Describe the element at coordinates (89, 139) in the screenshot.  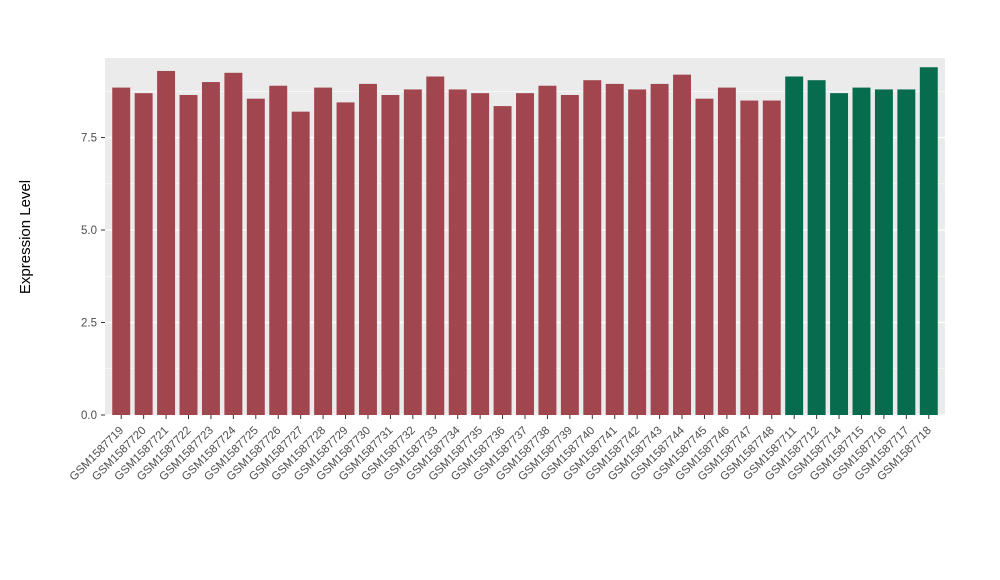
I see `y-tick-label: 7.5` at that location.